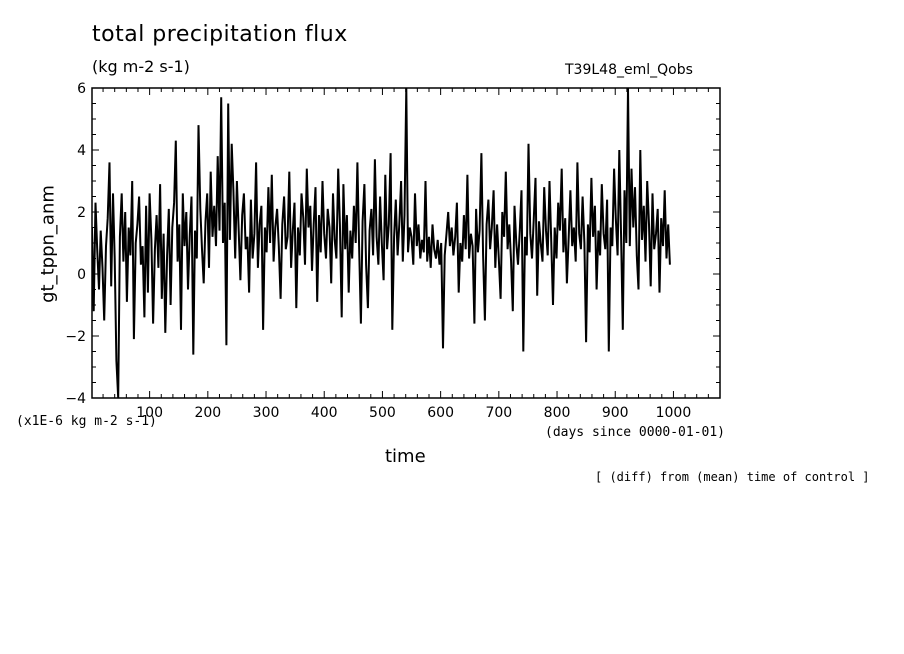 Image resolution: width=904 pixels, height=654 pixels. What do you see at coordinates (75, 337) in the screenshot?
I see `y-tick-label: −2` at bounding box center [75, 337].